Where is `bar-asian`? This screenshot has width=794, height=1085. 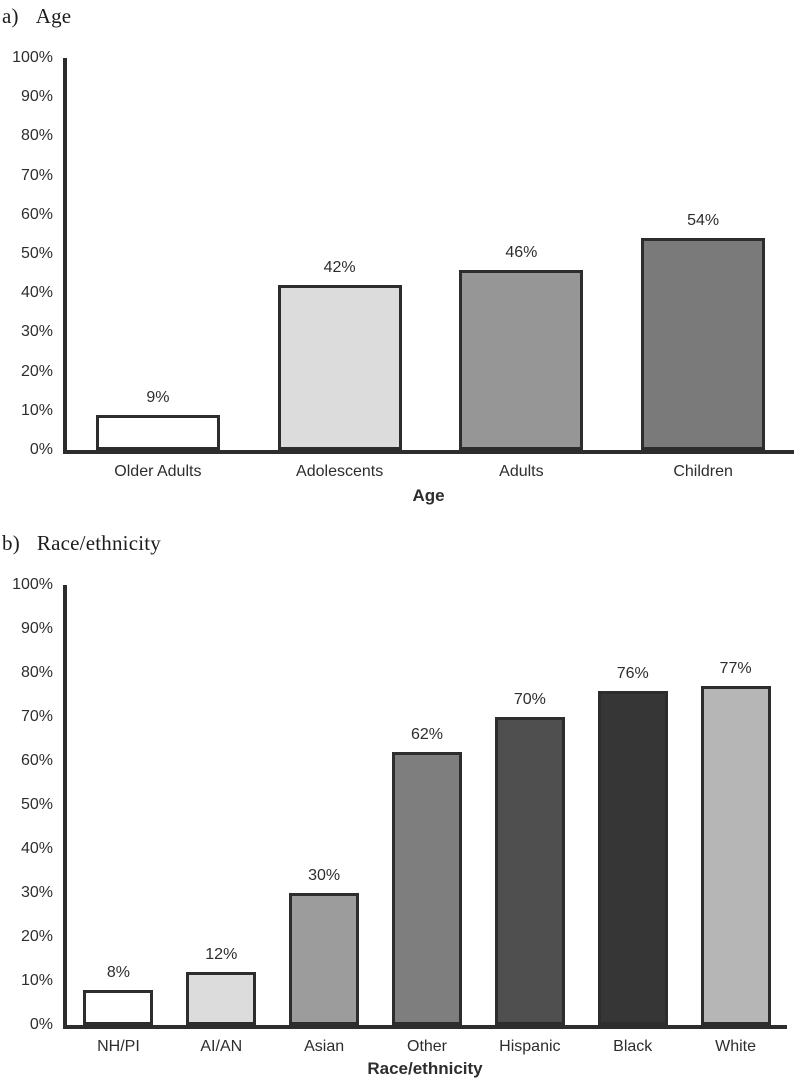
bar-asian is located at coordinates (324, 959).